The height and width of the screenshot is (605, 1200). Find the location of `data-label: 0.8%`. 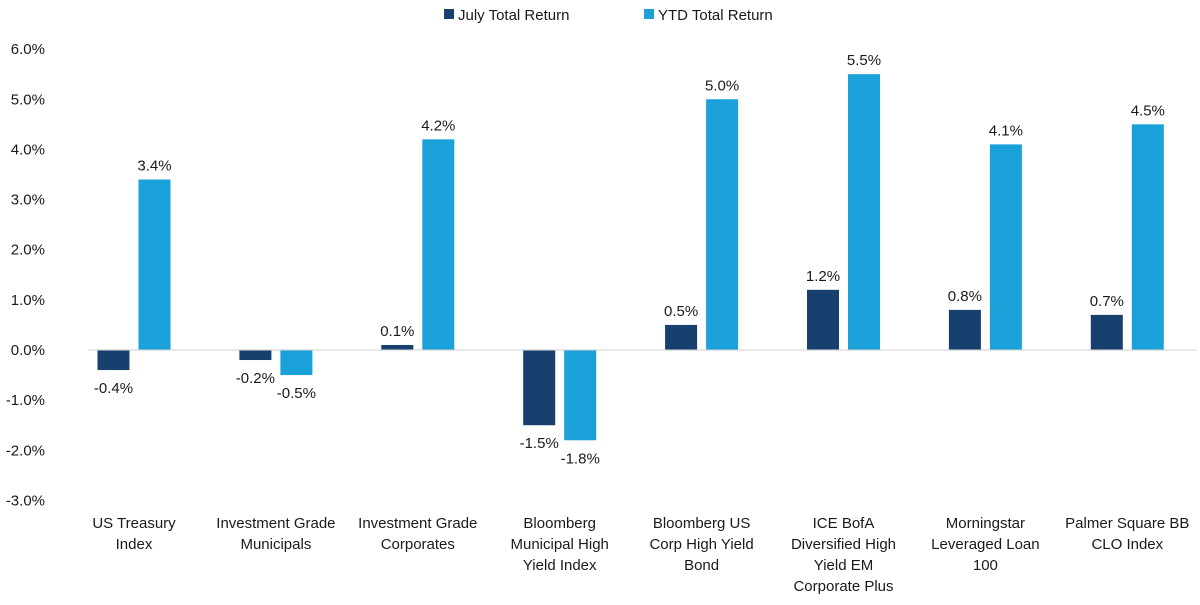

data-label: 0.8% is located at coordinates (965, 296).